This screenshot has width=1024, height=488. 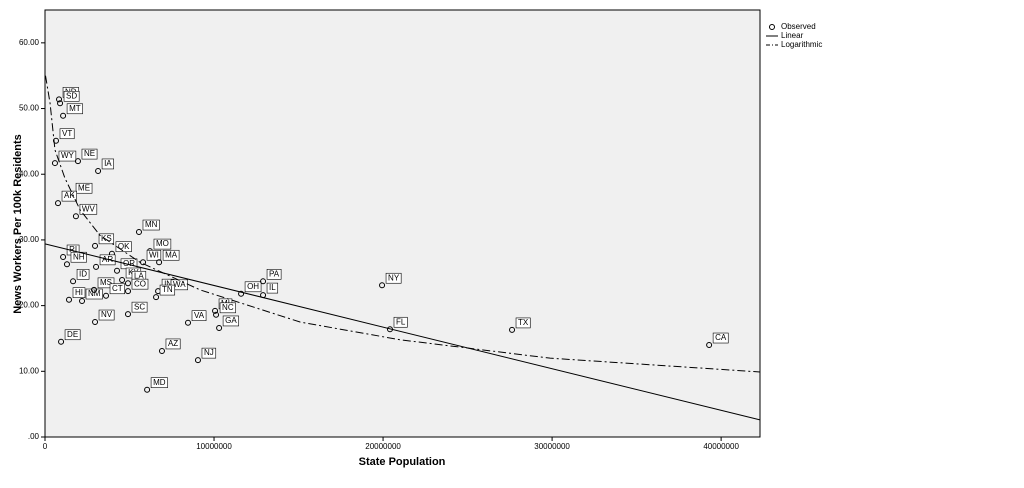 What do you see at coordinates (552, 446) in the screenshot?
I see `x-tick-label: 30000000` at bounding box center [552, 446].